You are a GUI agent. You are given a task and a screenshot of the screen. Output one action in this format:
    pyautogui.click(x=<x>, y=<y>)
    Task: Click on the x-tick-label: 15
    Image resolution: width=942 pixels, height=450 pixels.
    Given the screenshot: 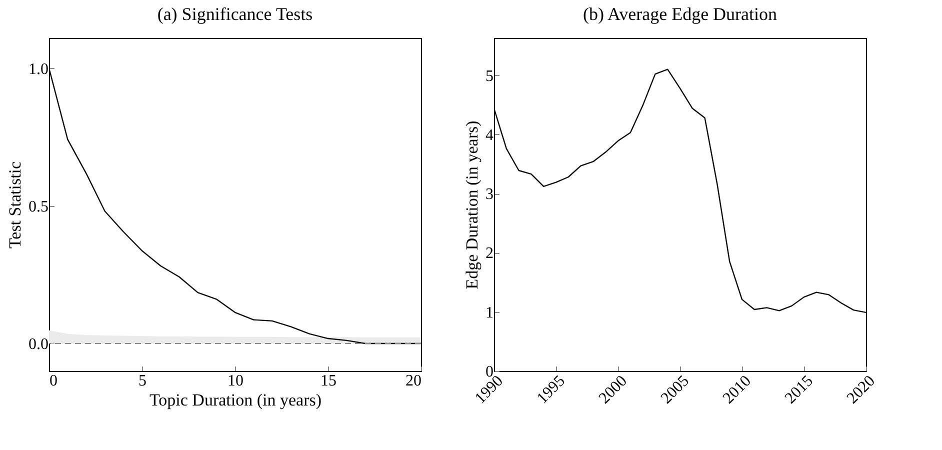 What is the action you would take?
    pyautogui.click(x=328, y=381)
    